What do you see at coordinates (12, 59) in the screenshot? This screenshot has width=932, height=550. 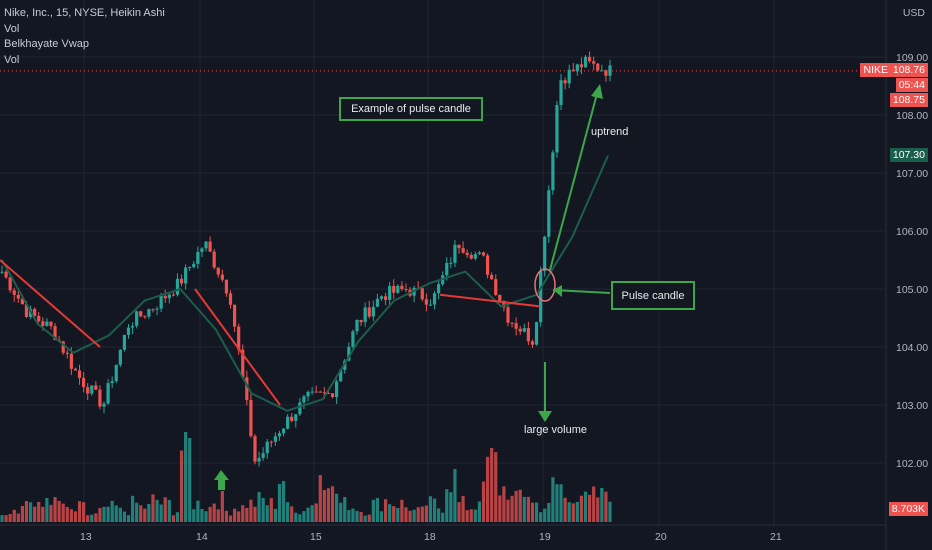 I see `legend-vol-2: Vol` at bounding box center [12, 59].